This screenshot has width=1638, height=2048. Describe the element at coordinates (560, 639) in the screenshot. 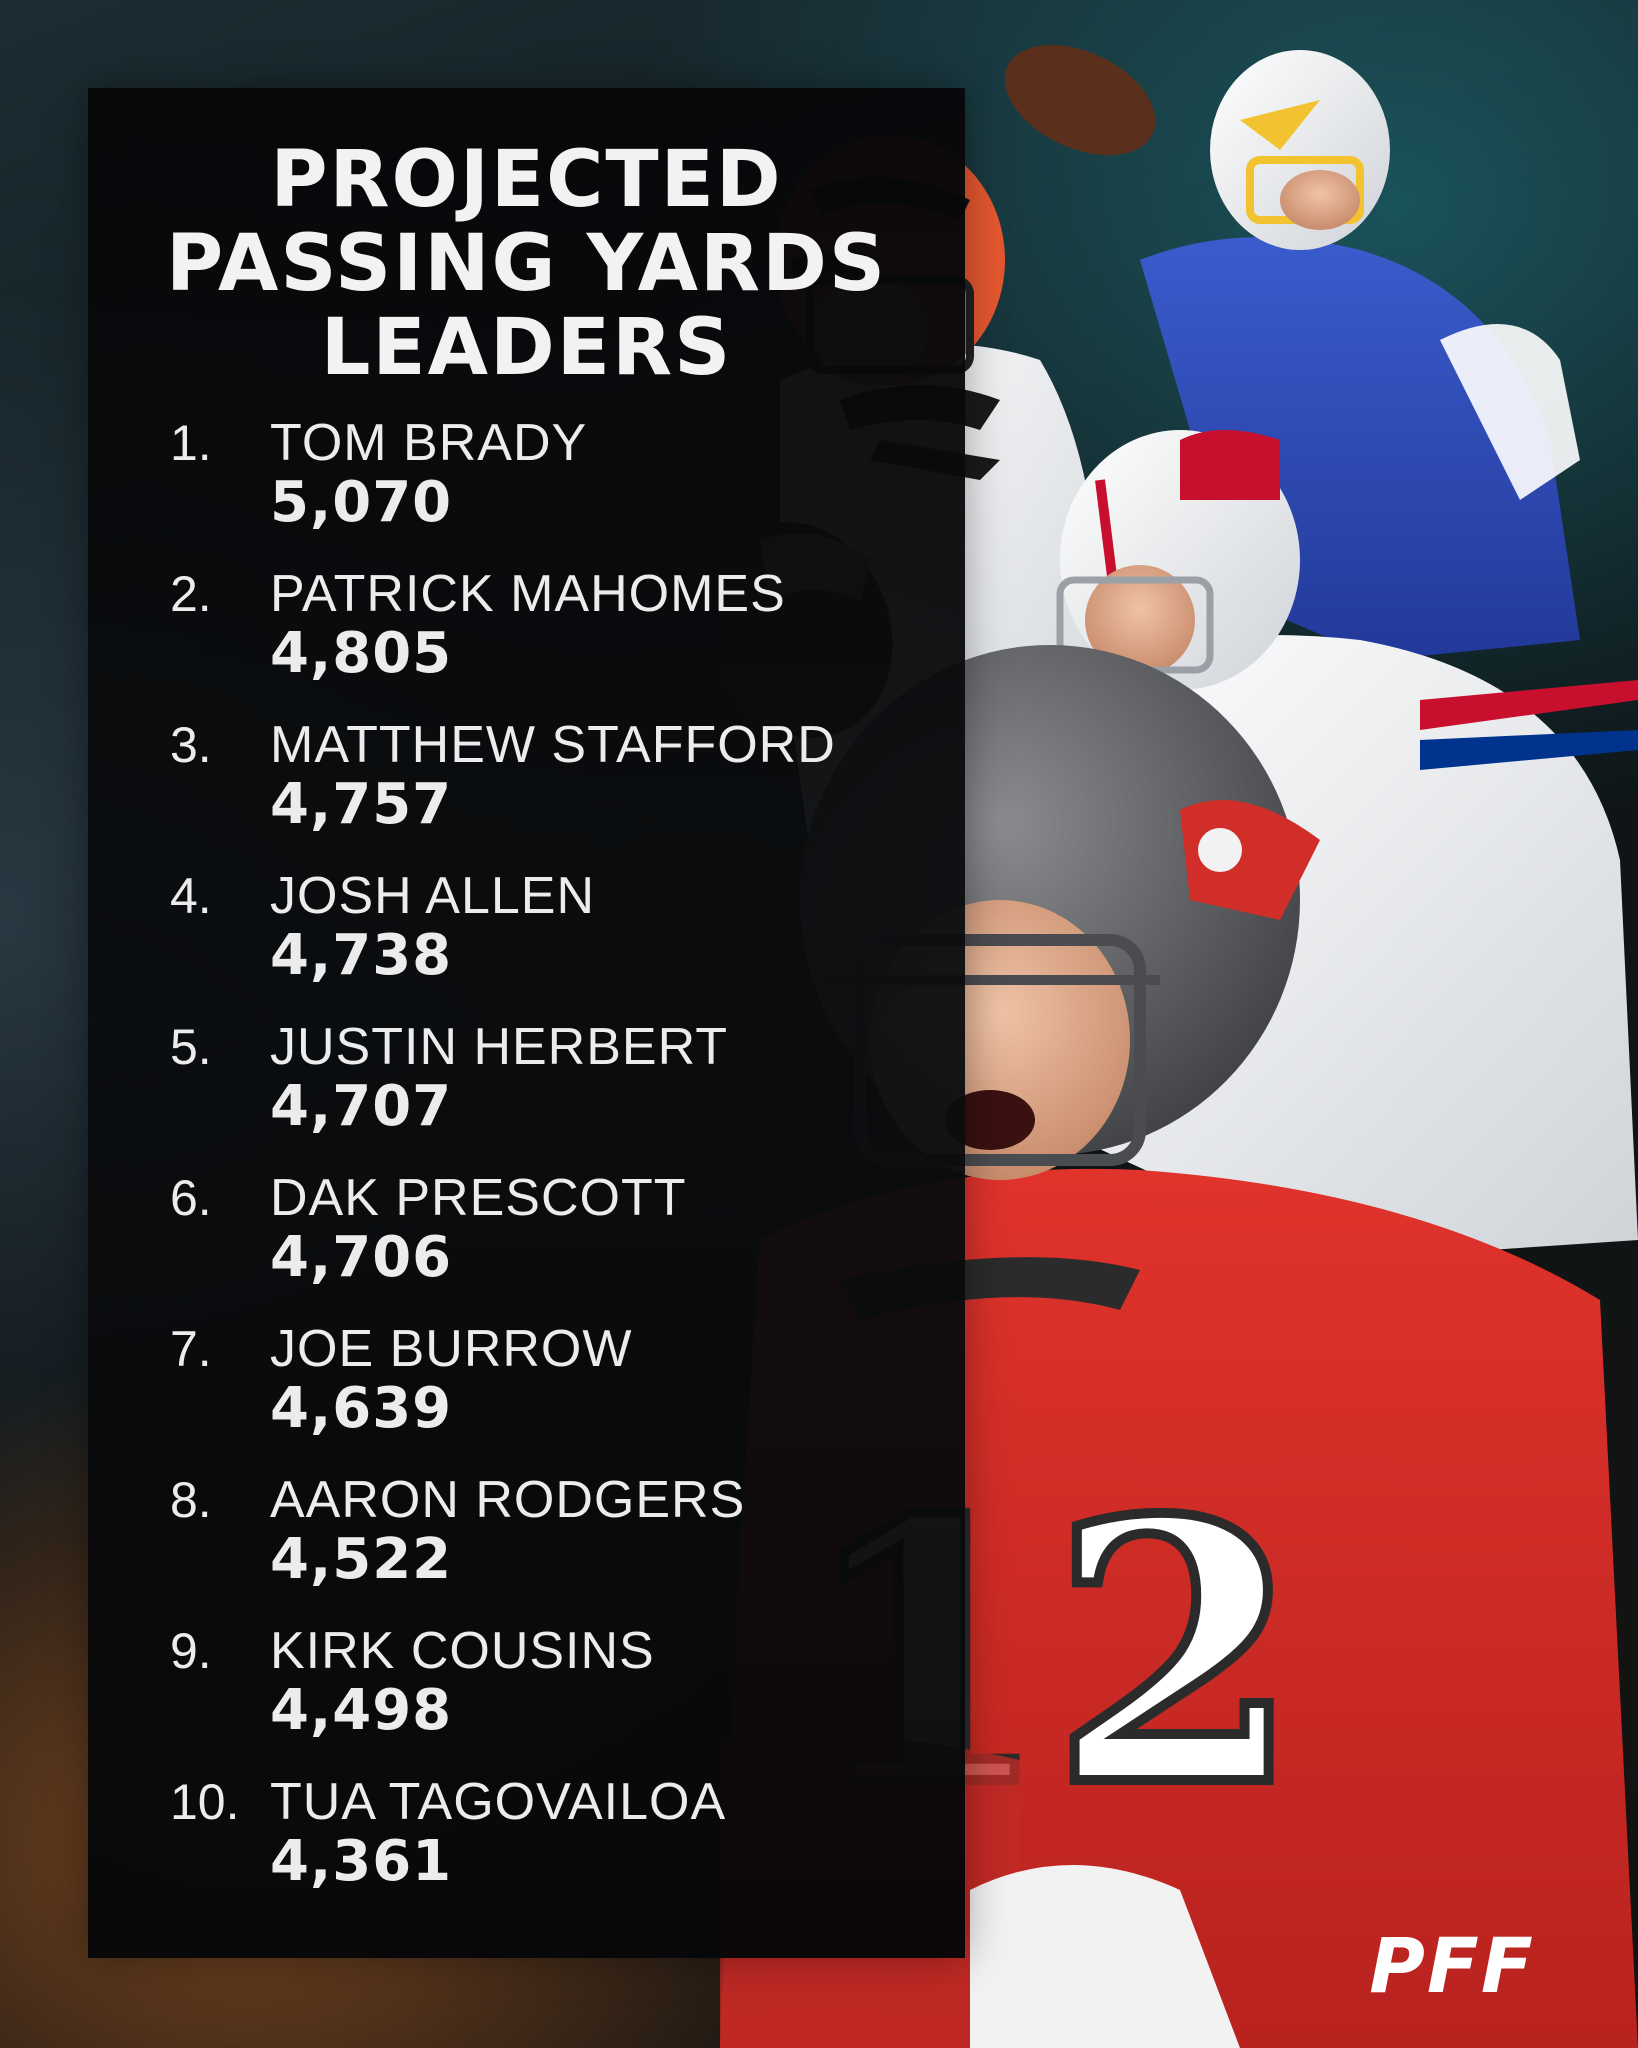

I see `list-item: 2. PATRICK MAHOMES 4,805` at that location.